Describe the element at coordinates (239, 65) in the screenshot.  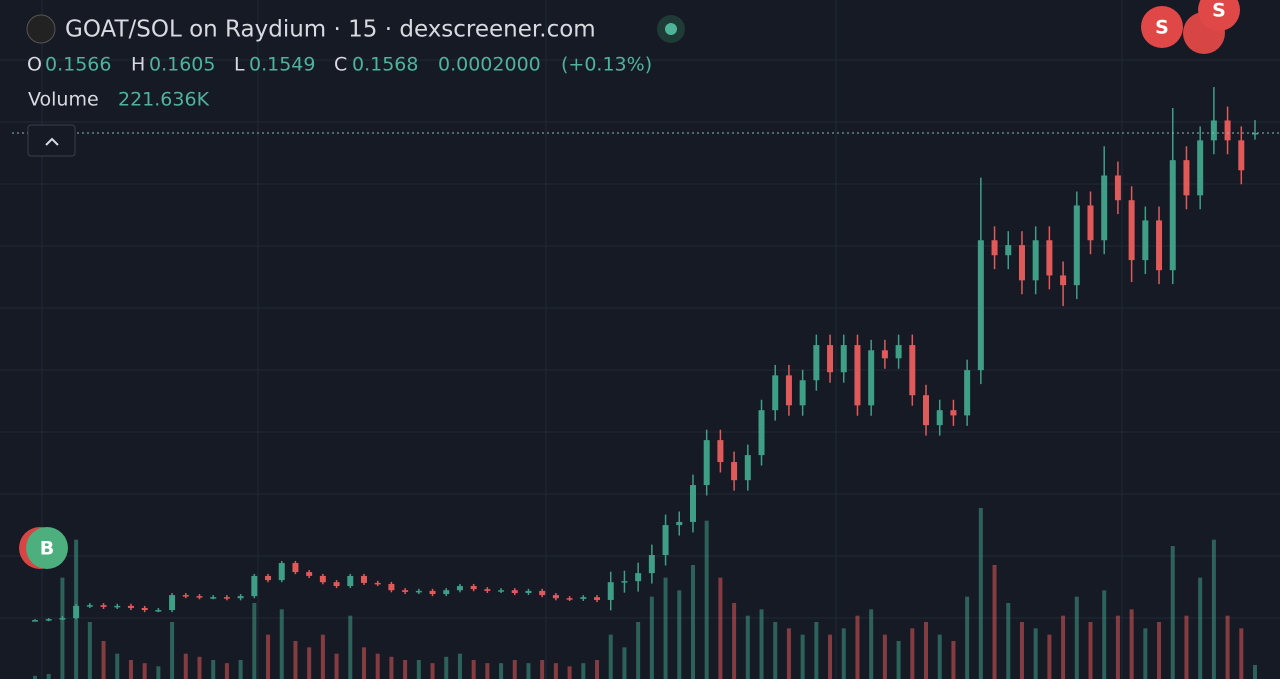
I see `ohlc-key: L` at that location.